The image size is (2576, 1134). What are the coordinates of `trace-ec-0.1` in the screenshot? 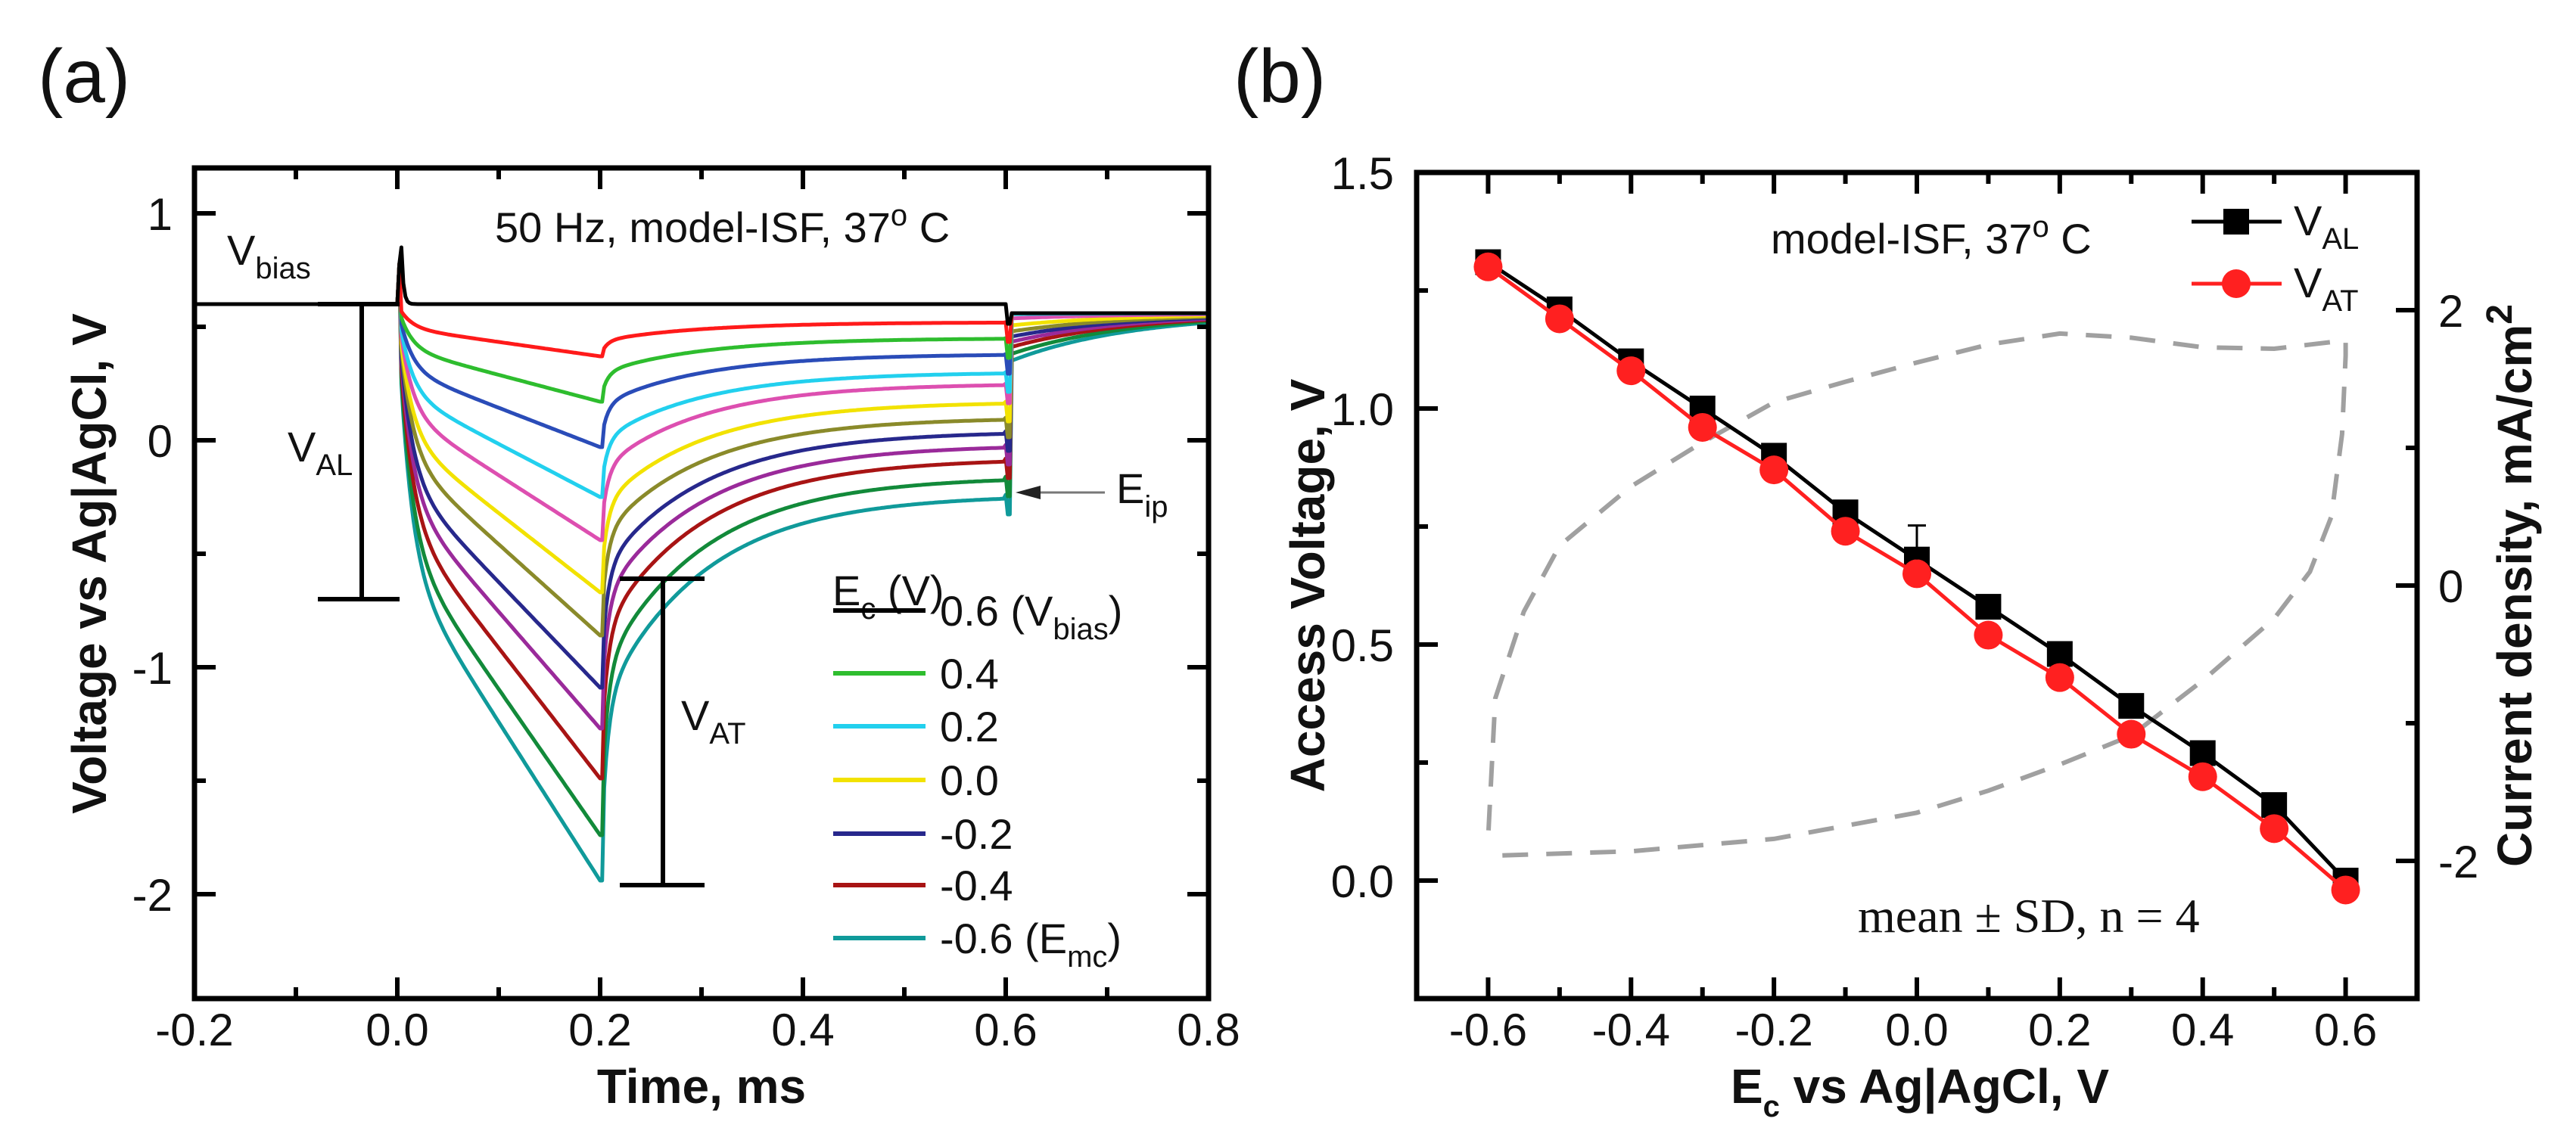 It's located at (702, 402).